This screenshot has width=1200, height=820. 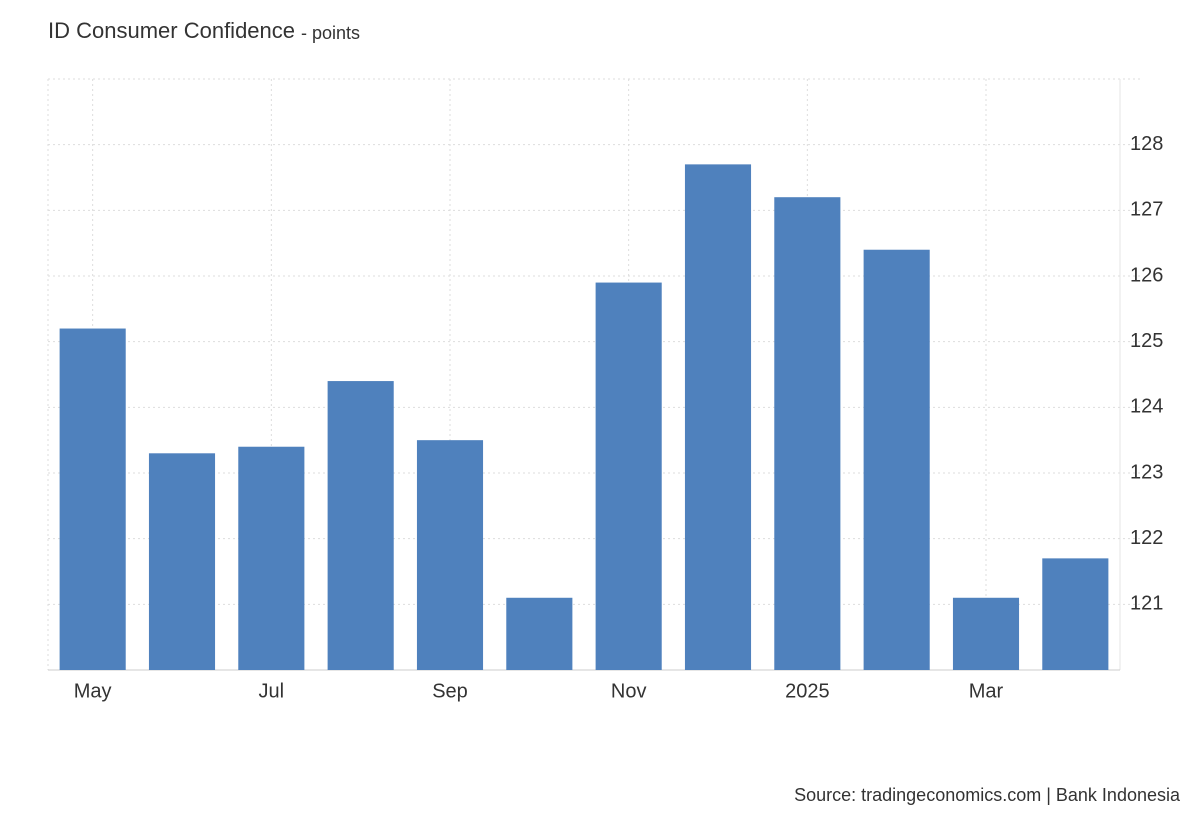 What do you see at coordinates (330, 33) in the screenshot?
I see `chart-subtitle: - points` at bounding box center [330, 33].